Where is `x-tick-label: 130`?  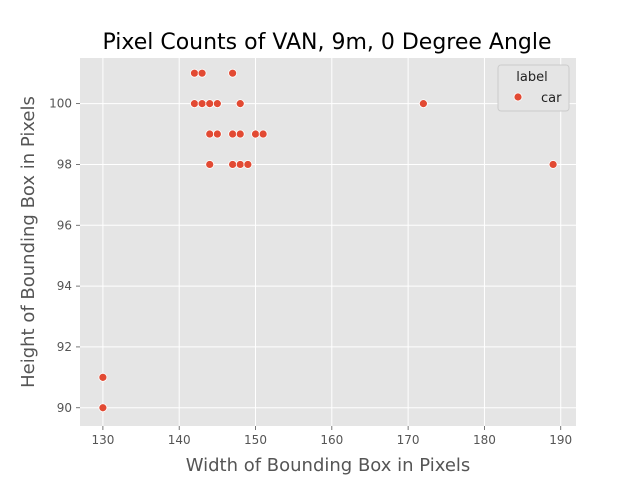
x-tick-label: 130 is located at coordinates (102, 440).